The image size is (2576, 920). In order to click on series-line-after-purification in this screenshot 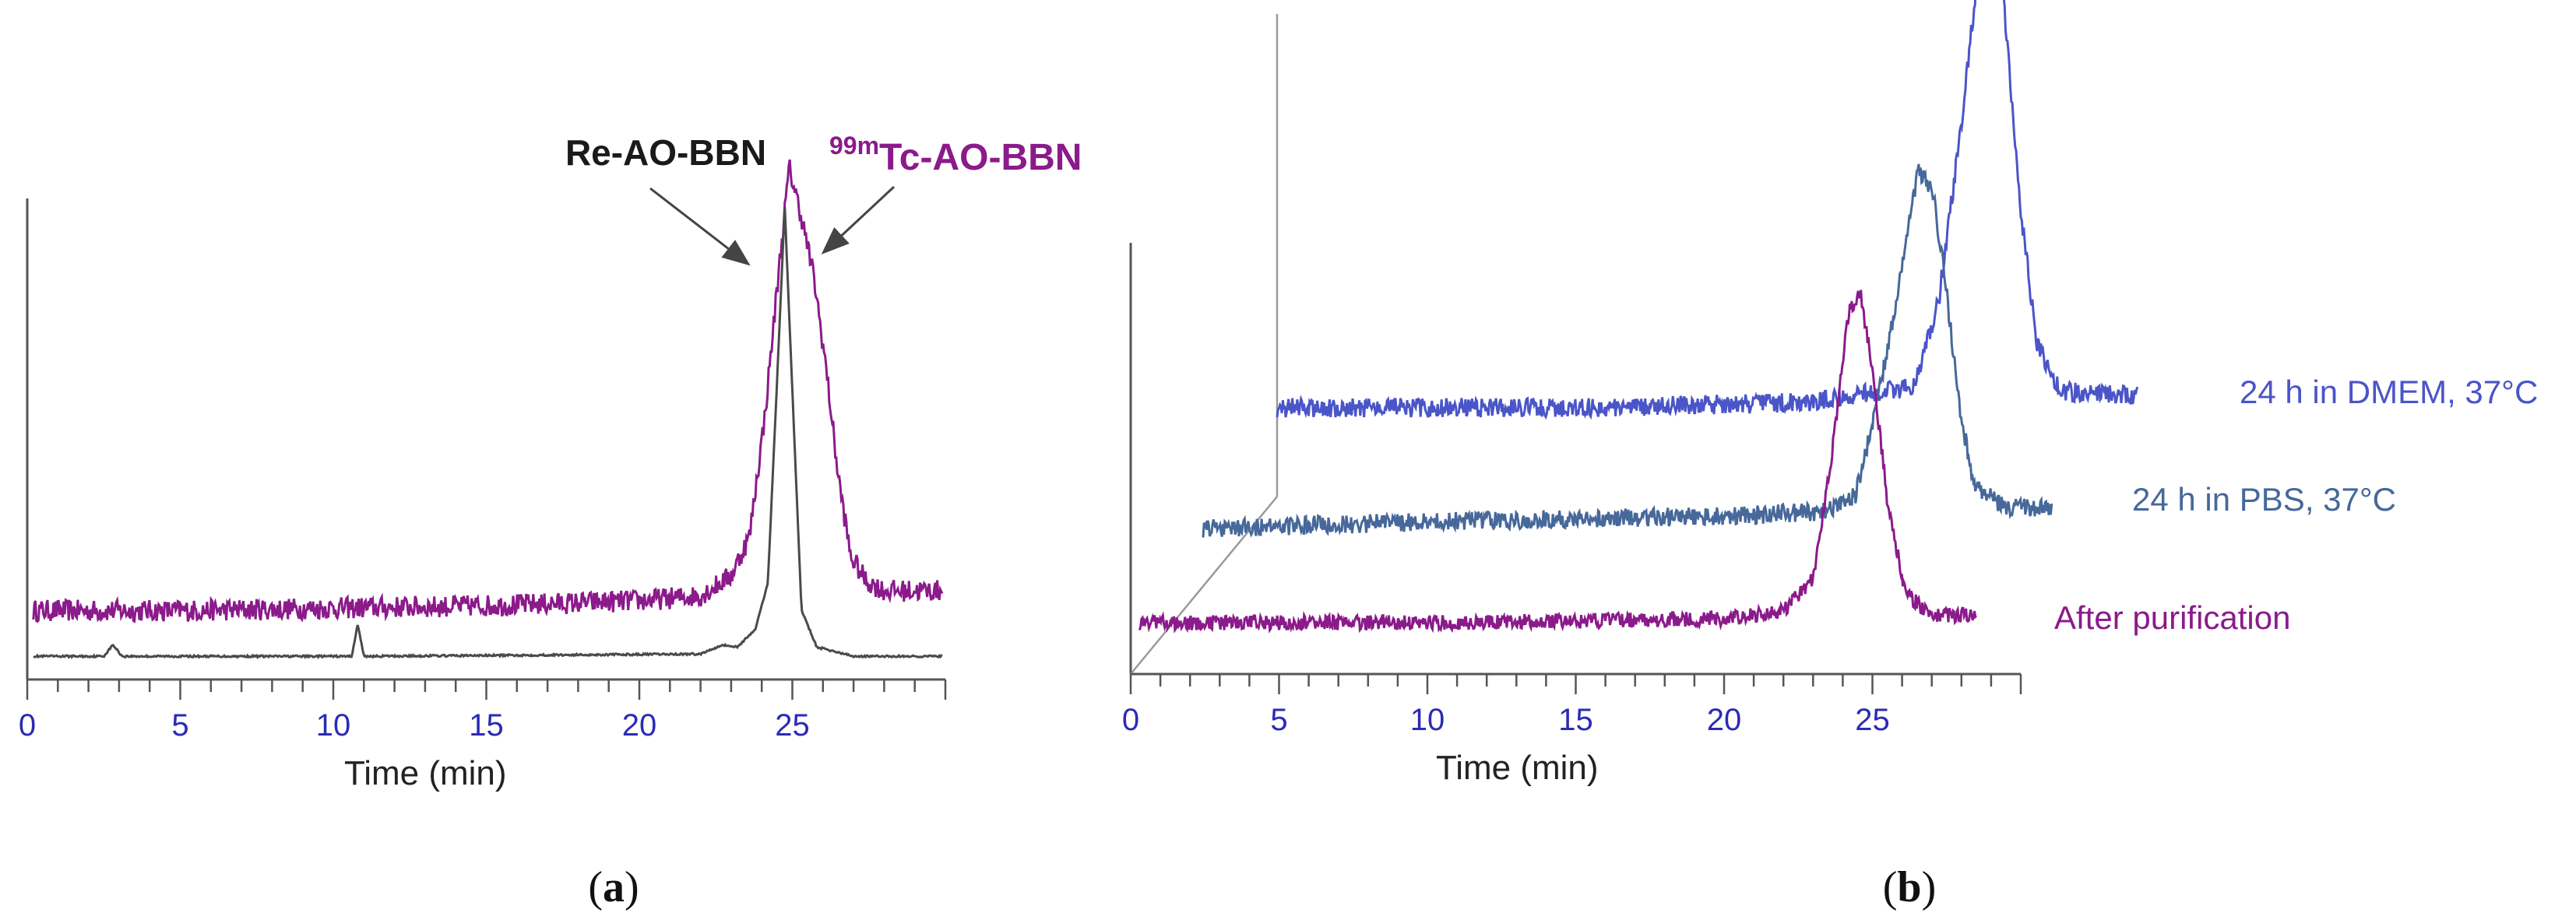, I will do `click(1558, 462)`.